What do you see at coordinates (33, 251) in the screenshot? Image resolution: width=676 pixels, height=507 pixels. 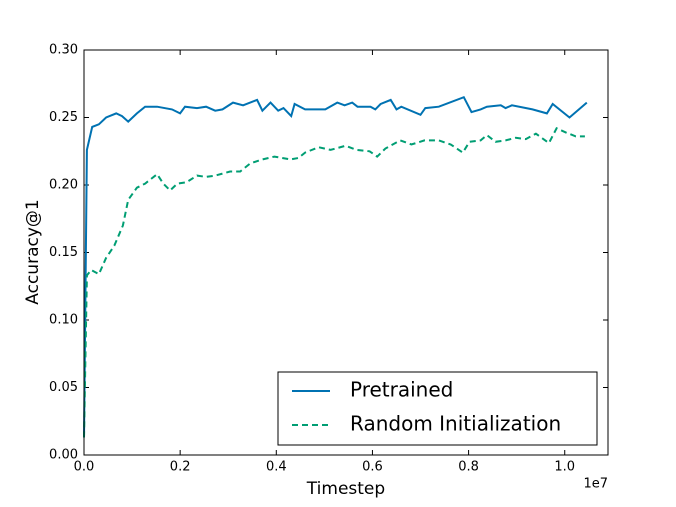 I see `y-axis-label: Accuracy@1` at bounding box center [33, 251].